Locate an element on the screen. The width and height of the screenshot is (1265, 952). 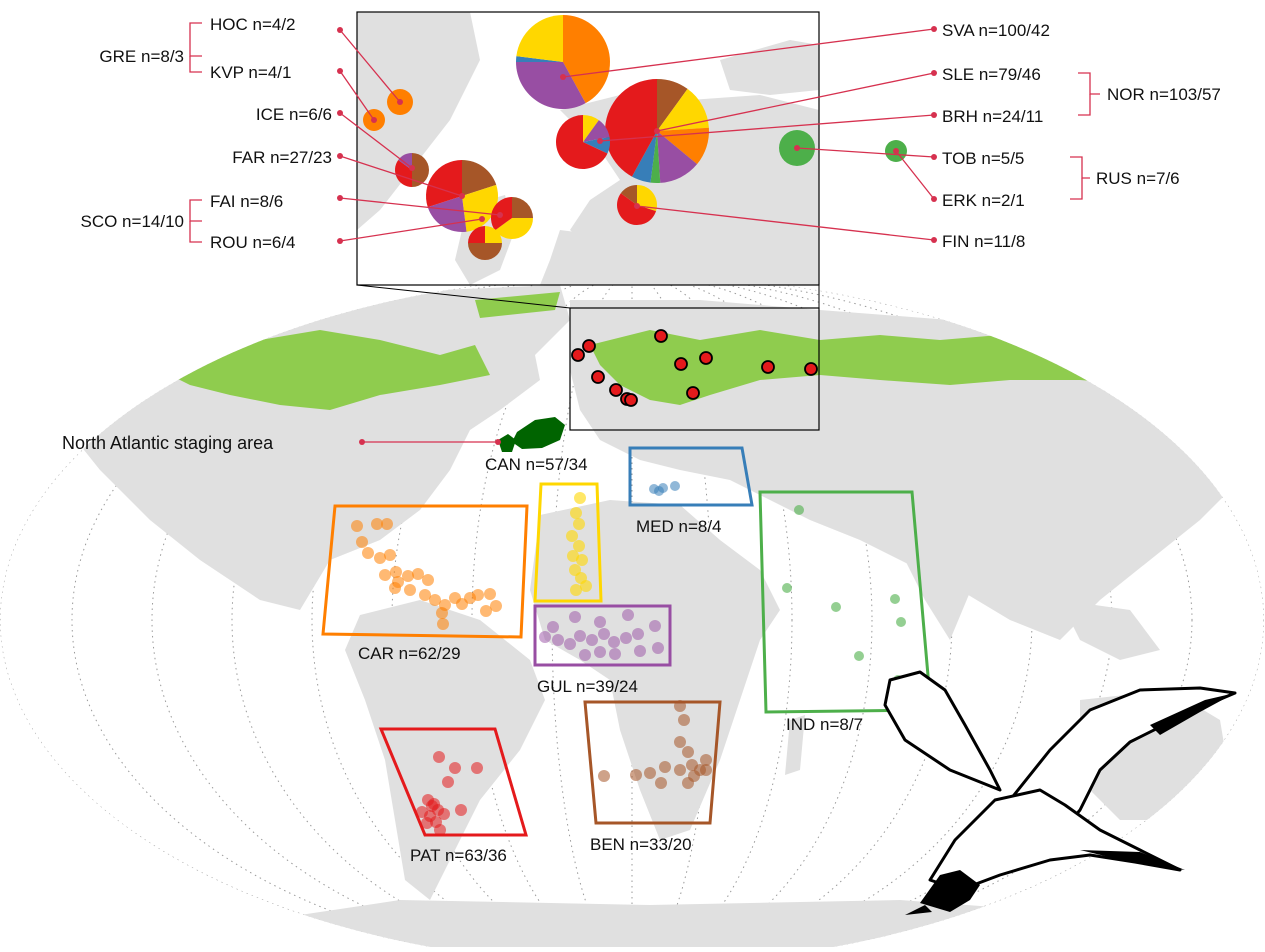
region-box-can is located at coordinates (568, 542).